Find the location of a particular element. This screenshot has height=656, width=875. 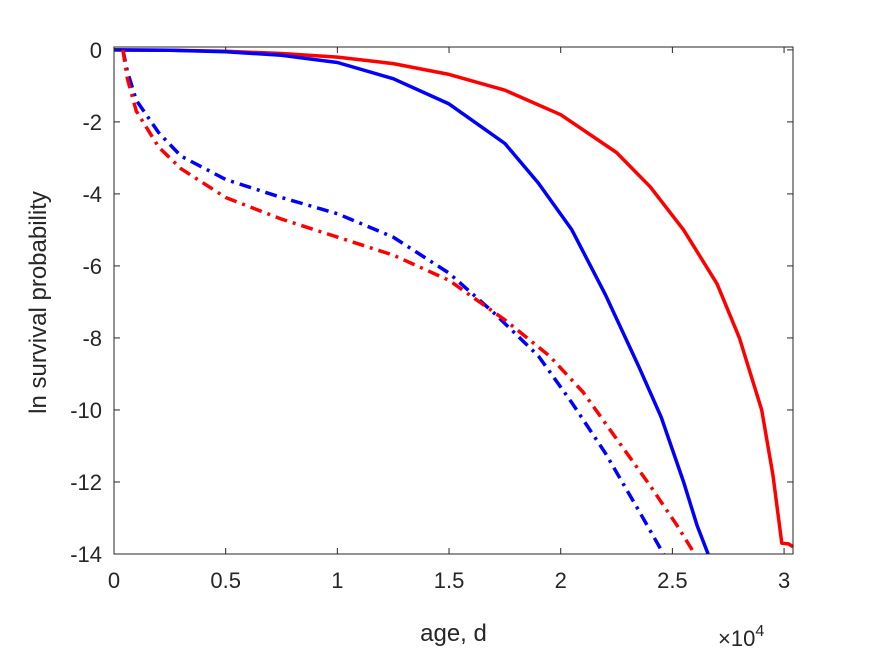

x-tick-label: 3 is located at coordinates (784, 580).